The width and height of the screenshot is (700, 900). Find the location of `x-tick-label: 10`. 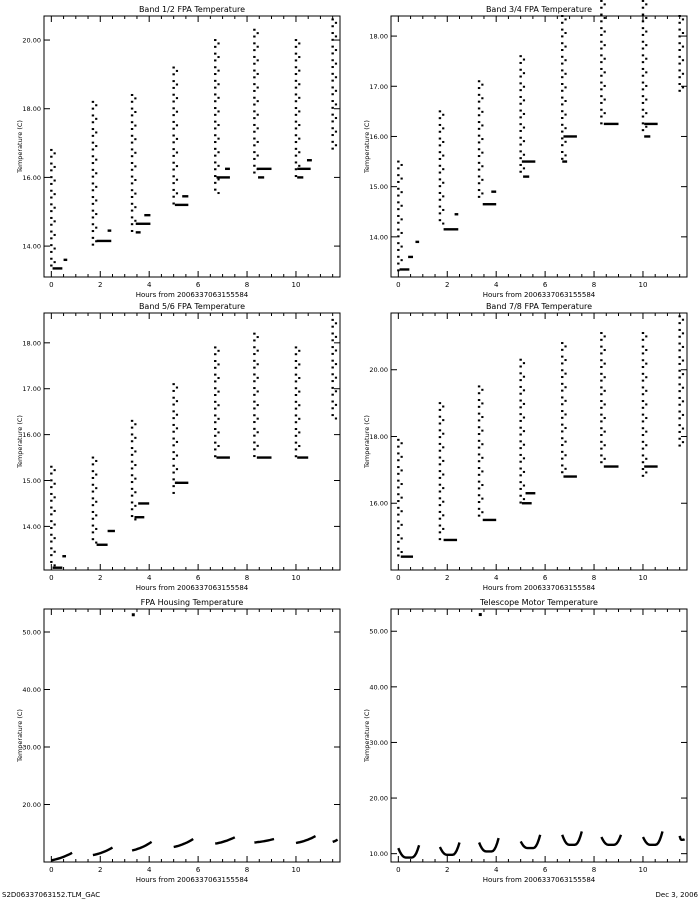

x-tick-label: 10 is located at coordinates (296, 870).